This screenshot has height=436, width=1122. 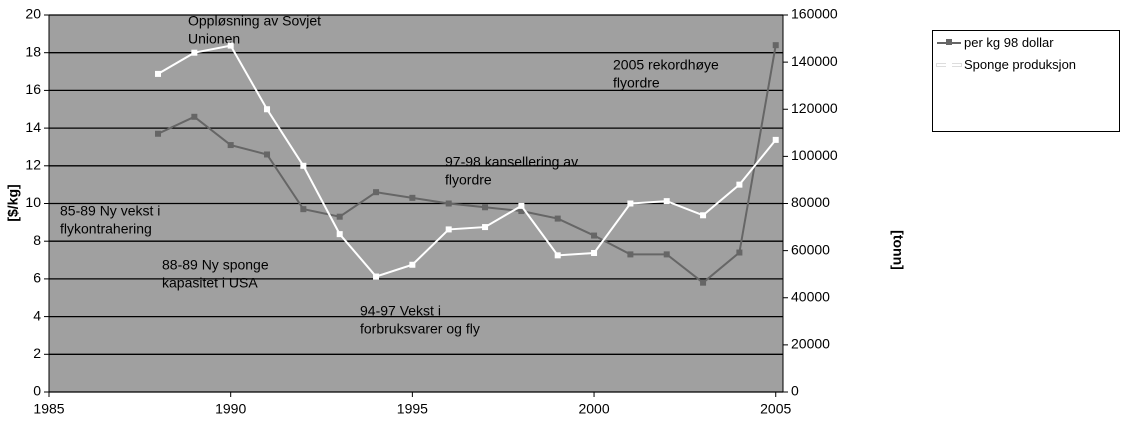 I want to click on legend-item: Sponge produksjon, so click(x=1025, y=65).